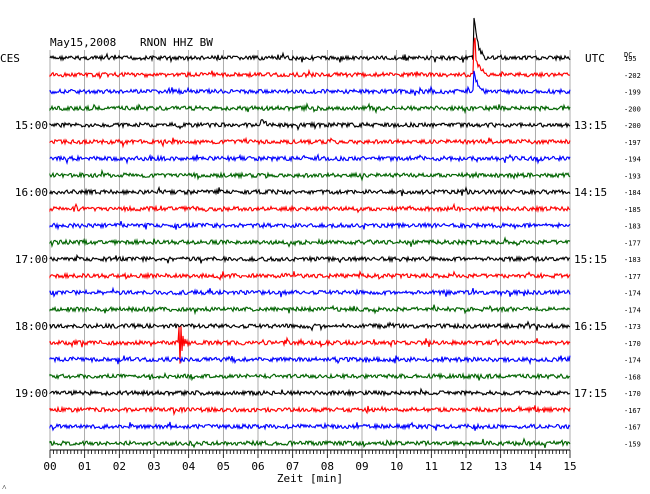 The width and height of the screenshot is (650, 494). What do you see at coordinates (119, 466) in the screenshot?
I see `x-tick-label-02: 02` at bounding box center [119, 466].